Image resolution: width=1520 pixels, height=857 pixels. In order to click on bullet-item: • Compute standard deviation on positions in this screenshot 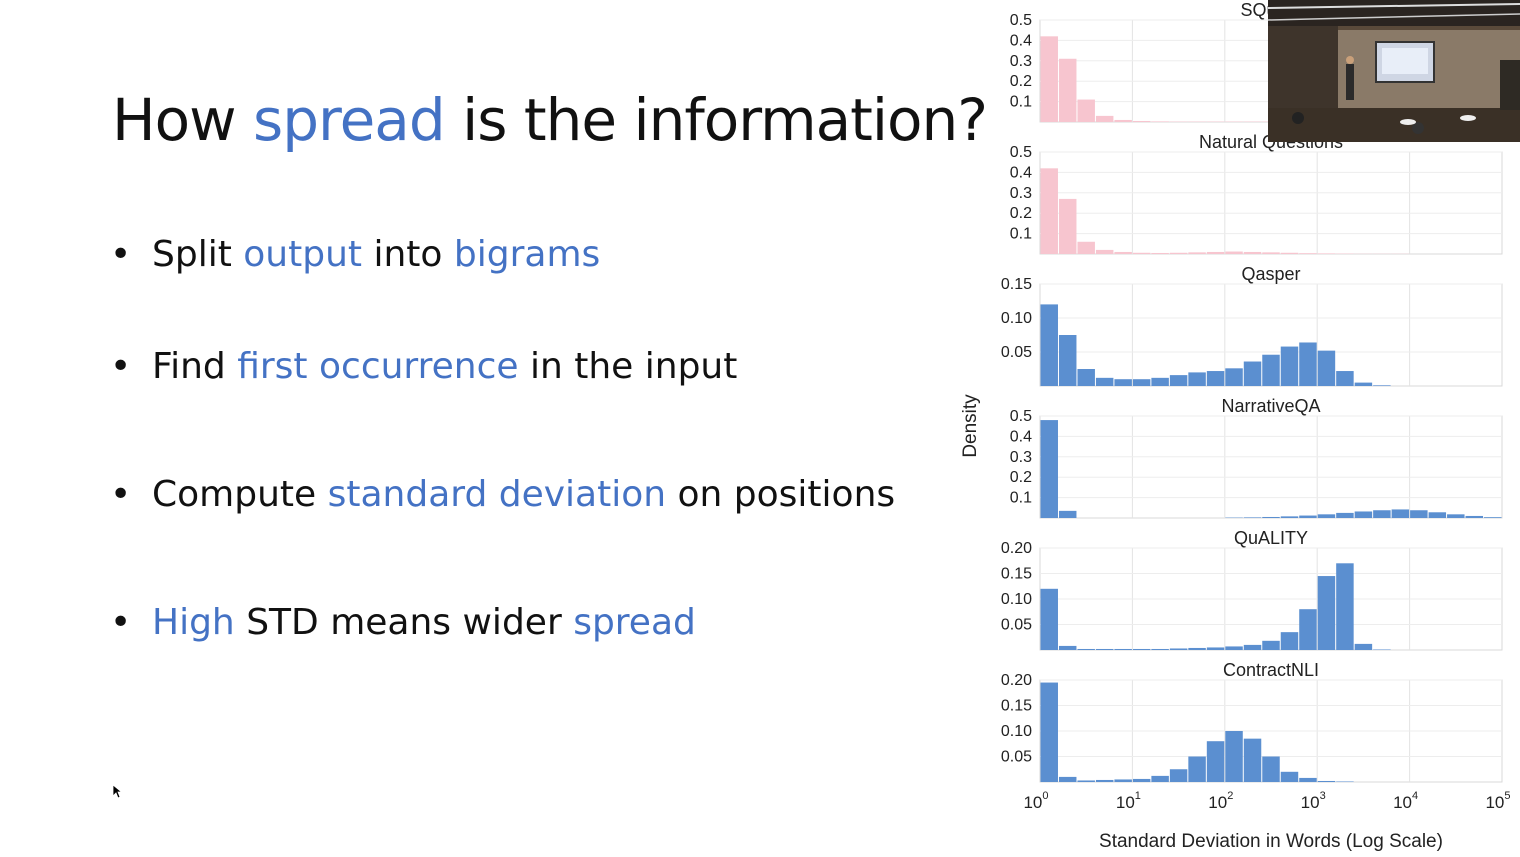, I will do `click(502, 494)`.